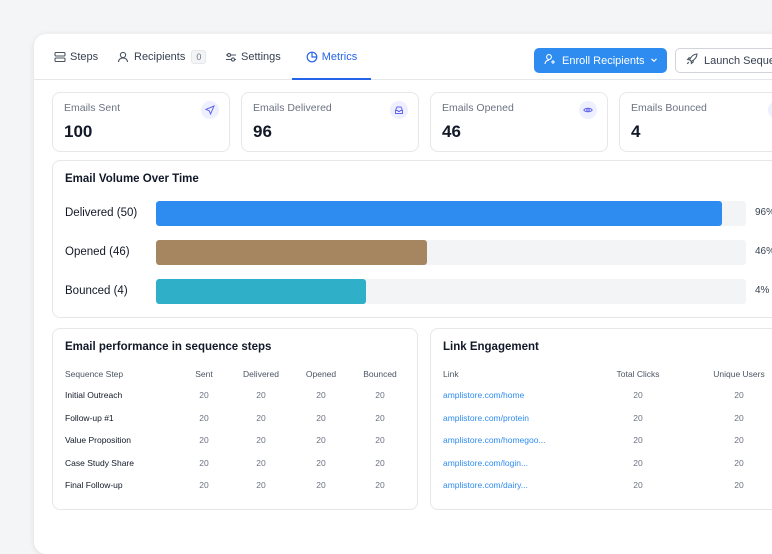 The width and height of the screenshot is (772, 554). I want to click on column-header: Sequence Step, so click(94, 373).